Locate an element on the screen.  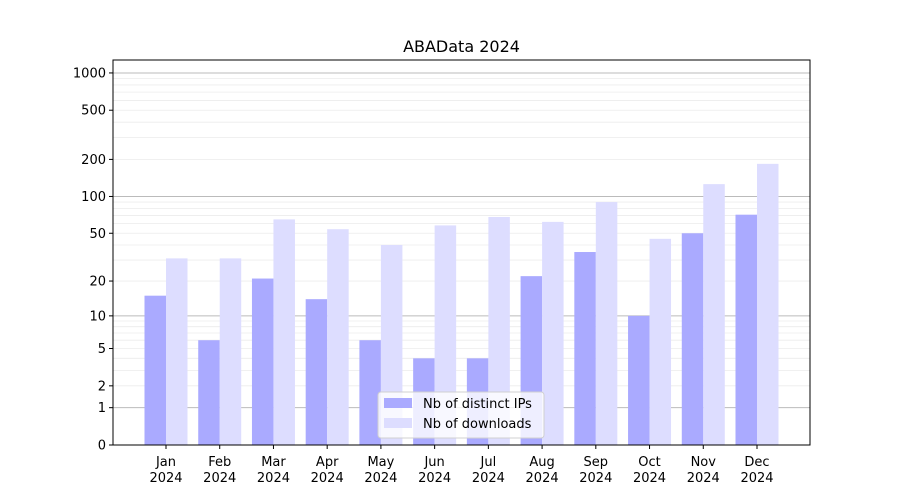
legend: Nb of distinct IPs Nb of downloads is located at coordinates (461, 415).